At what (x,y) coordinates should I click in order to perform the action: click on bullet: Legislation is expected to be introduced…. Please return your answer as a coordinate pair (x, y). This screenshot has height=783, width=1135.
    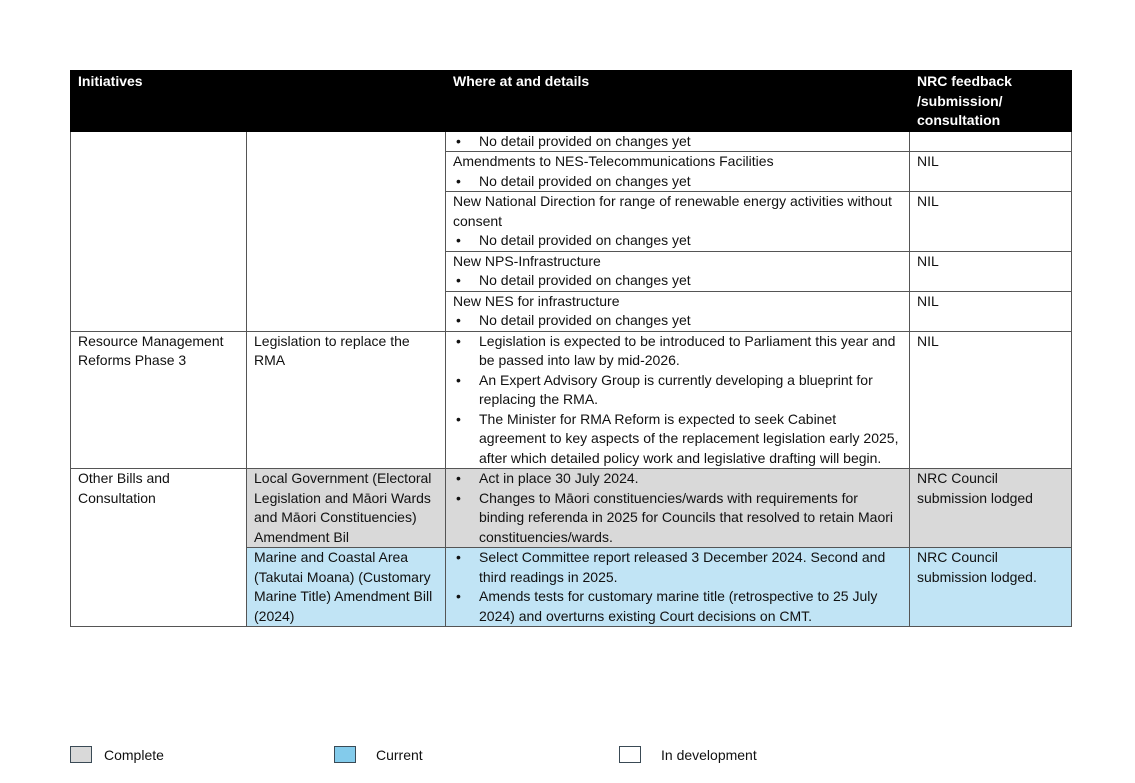
    Looking at the image, I should click on (677, 351).